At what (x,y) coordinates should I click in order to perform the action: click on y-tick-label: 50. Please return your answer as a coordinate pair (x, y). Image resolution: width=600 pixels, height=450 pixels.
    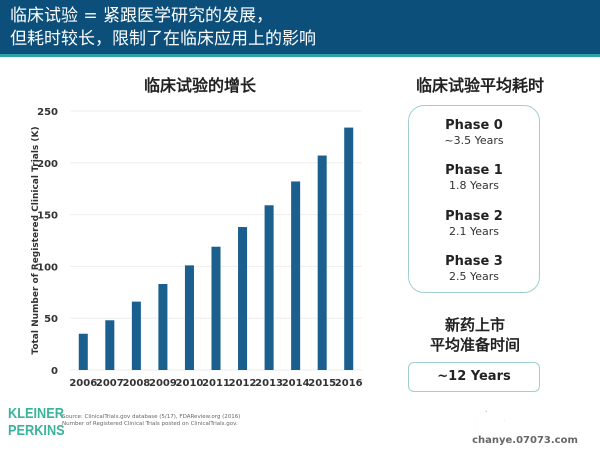
    Looking at the image, I should click on (51, 319).